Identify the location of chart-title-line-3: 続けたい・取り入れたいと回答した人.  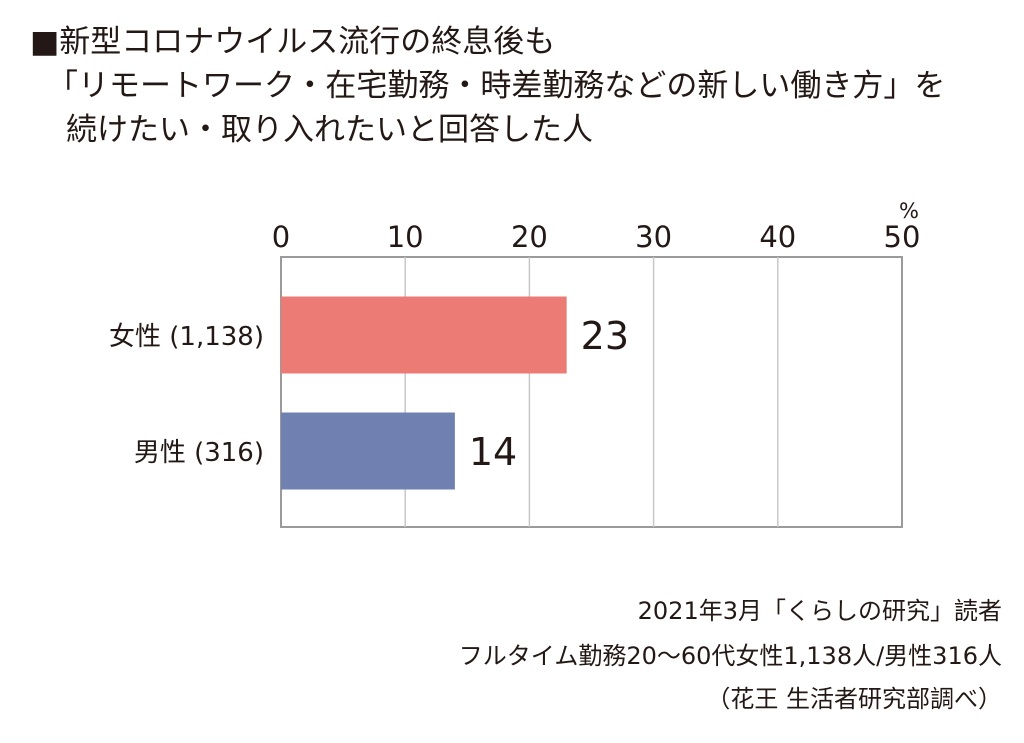
(329, 130).